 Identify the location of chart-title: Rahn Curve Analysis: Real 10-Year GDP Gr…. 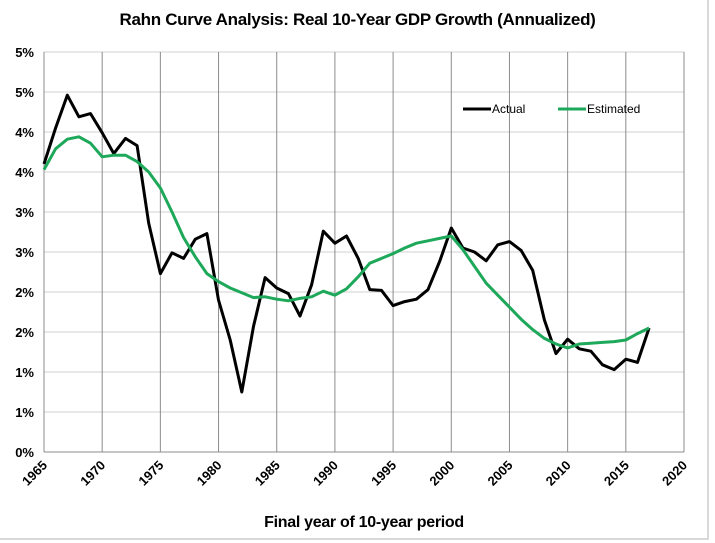
(357, 19).